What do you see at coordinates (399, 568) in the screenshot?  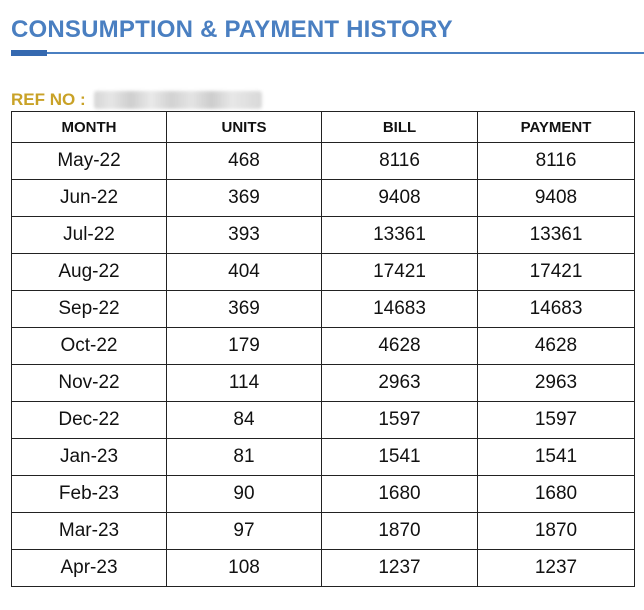 I see `bill-cell: 1237` at bounding box center [399, 568].